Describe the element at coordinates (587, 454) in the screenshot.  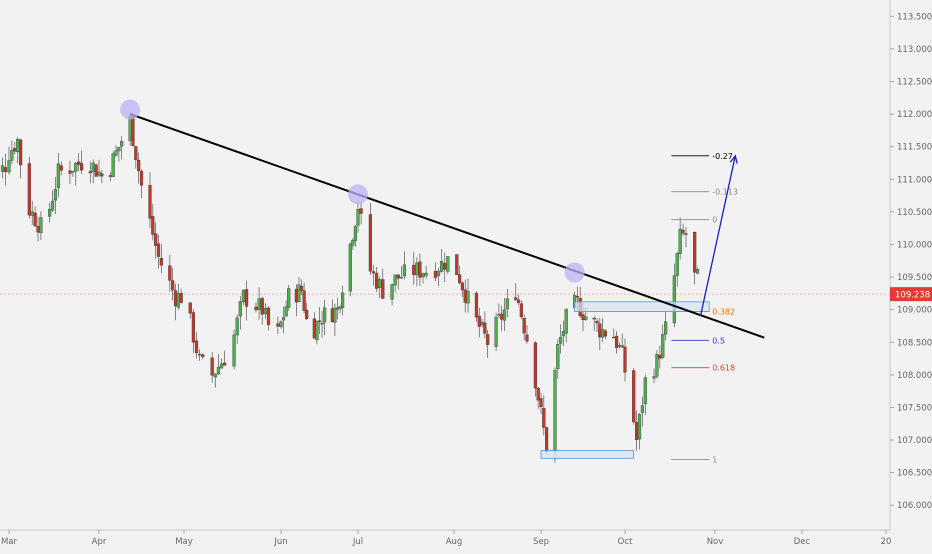
I see `support-zone-lower` at that location.